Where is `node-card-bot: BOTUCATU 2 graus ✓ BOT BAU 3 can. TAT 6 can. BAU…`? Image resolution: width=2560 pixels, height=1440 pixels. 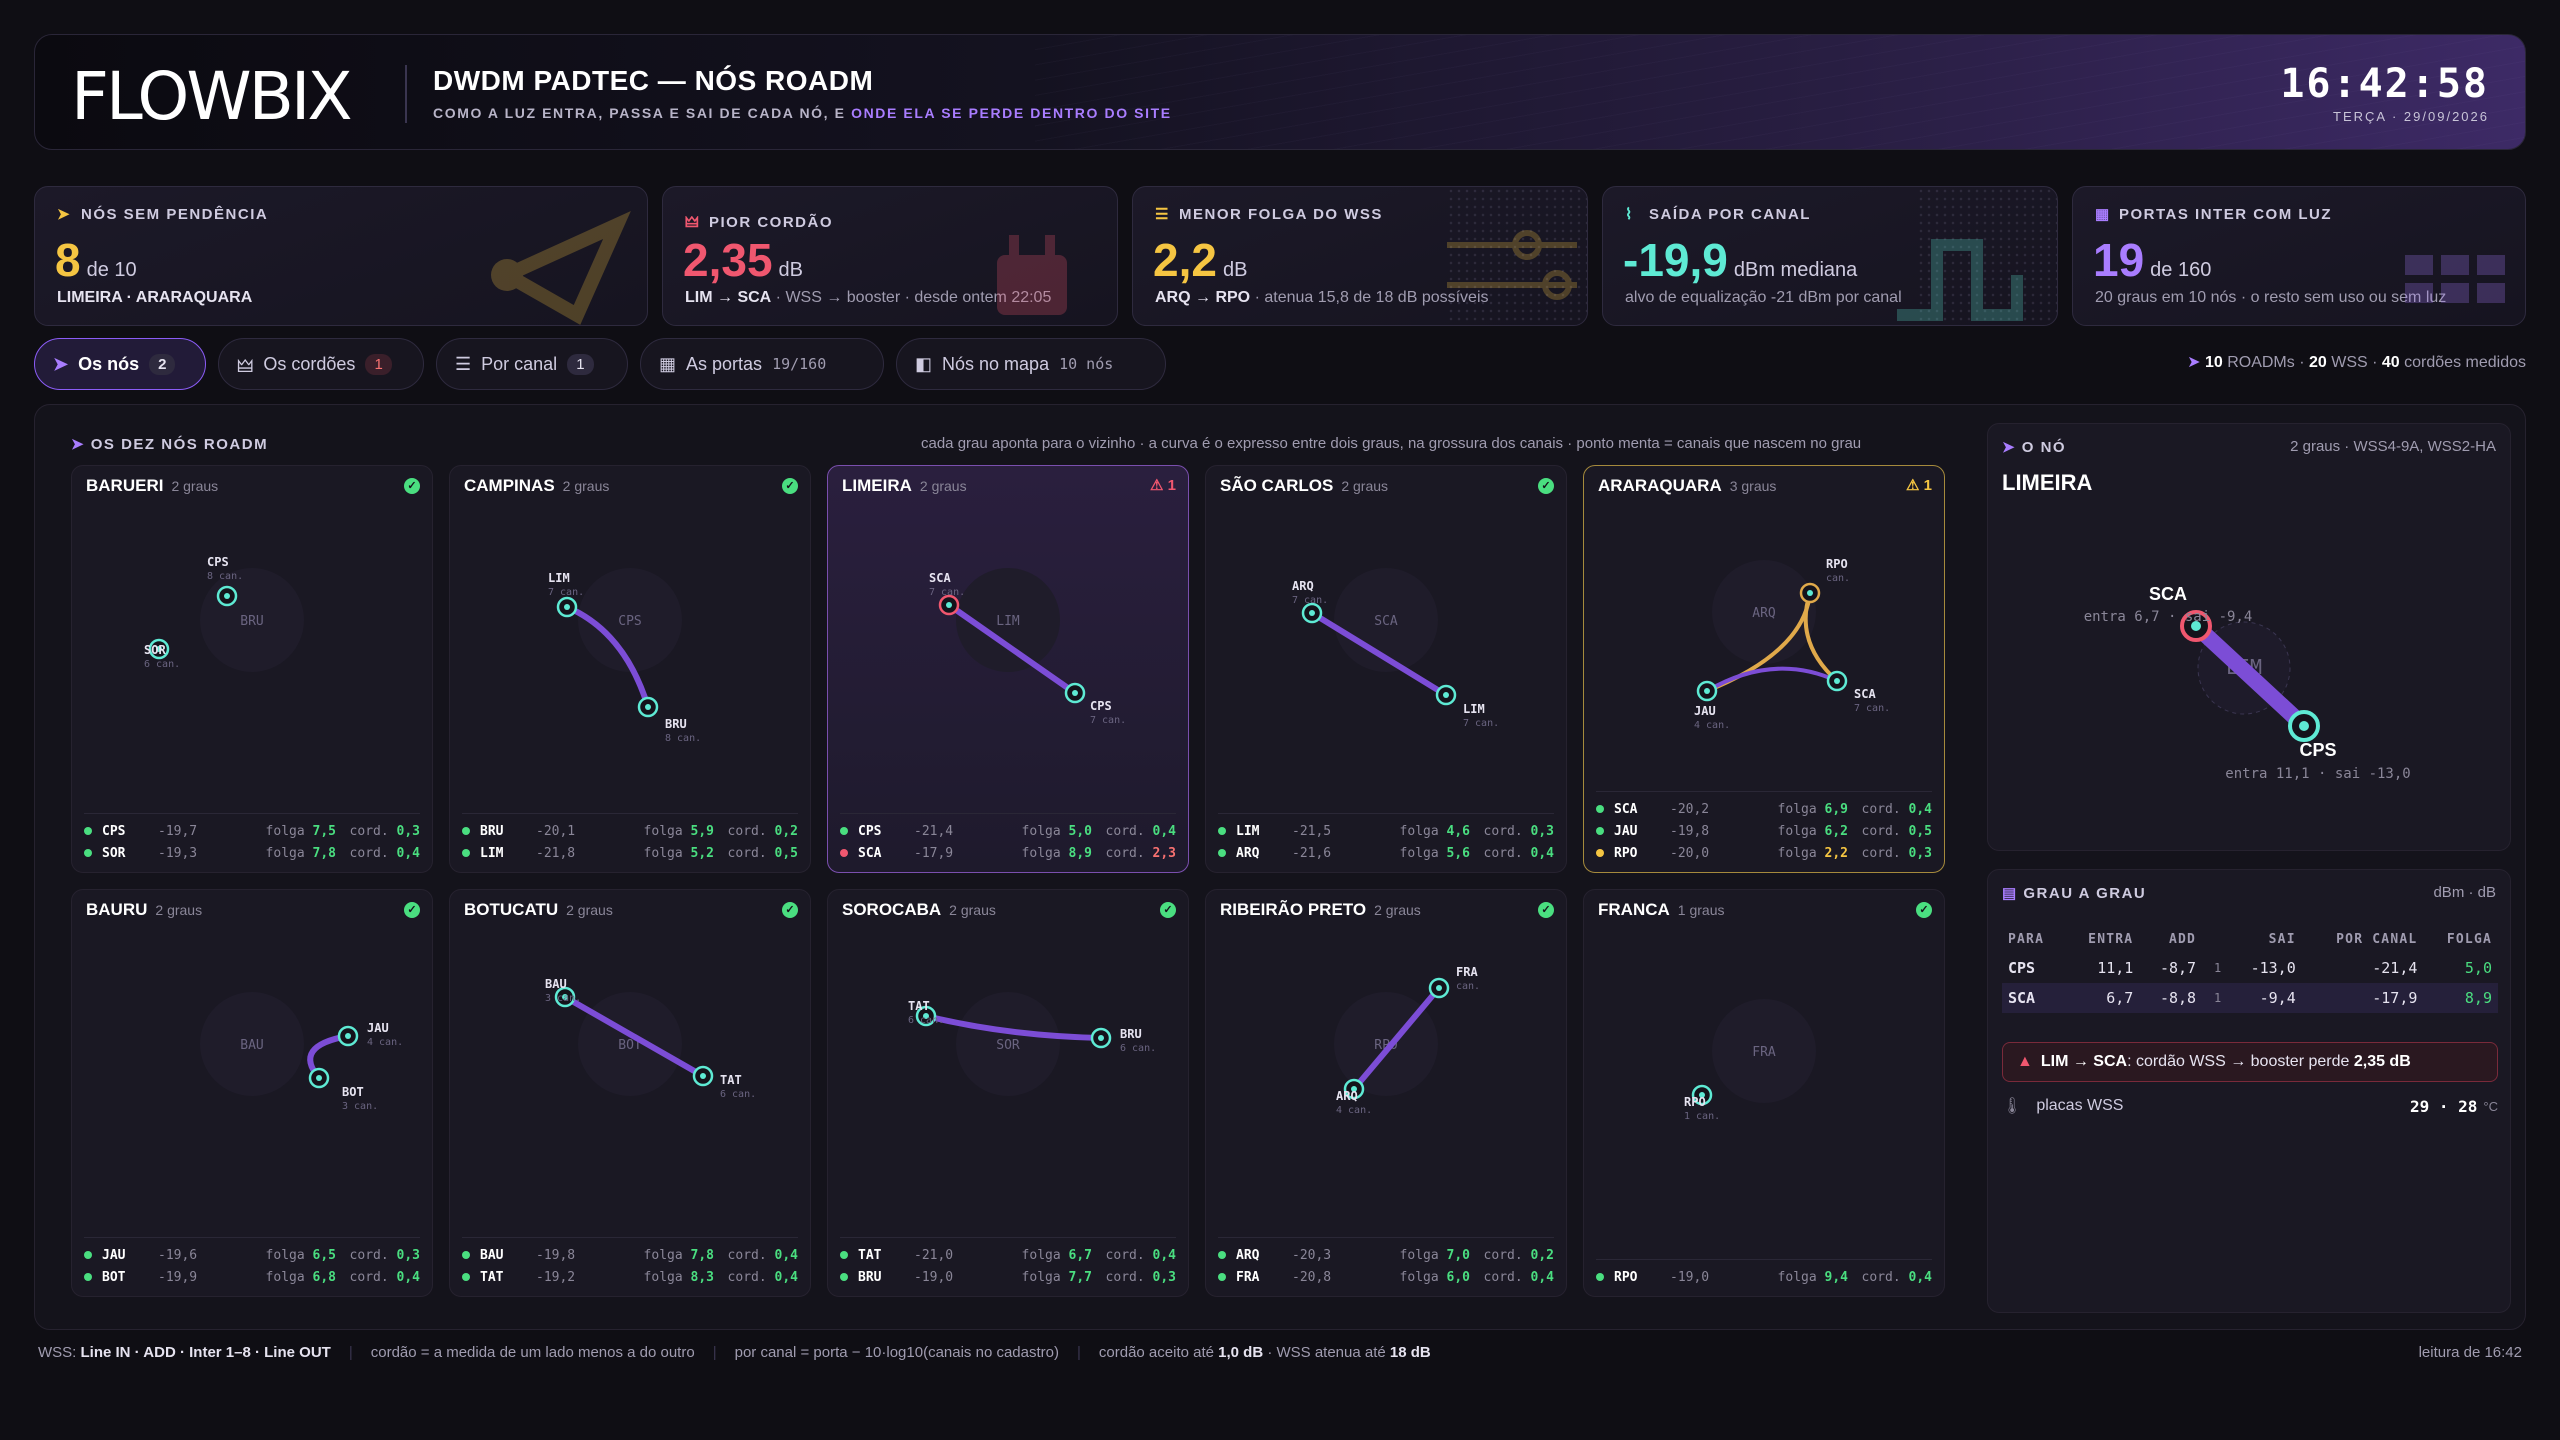
node-card-bot: BOTUCATU 2 graus ✓ BOT BAU 3 can. TAT 6 can. BAU… is located at coordinates (630, 1093).